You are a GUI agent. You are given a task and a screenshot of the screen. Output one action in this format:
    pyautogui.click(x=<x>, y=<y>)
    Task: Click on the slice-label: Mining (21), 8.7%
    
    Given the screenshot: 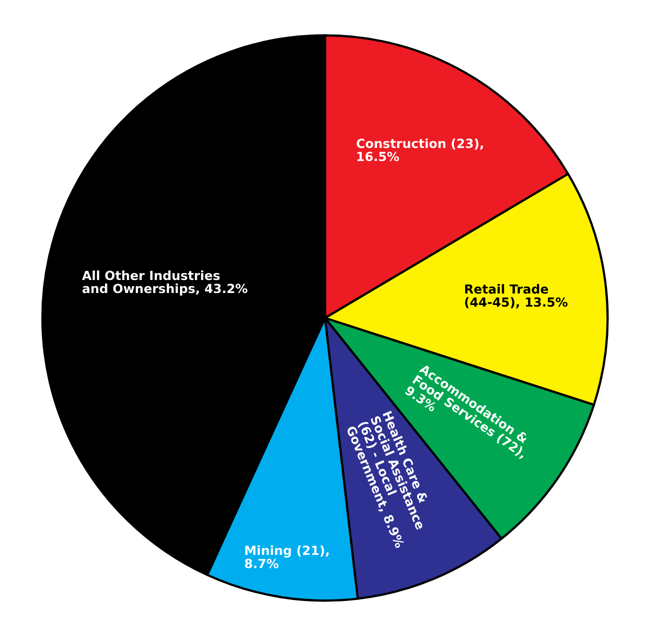 What is the action you would take?
    pyautogui.click(x=286, y=556)
    